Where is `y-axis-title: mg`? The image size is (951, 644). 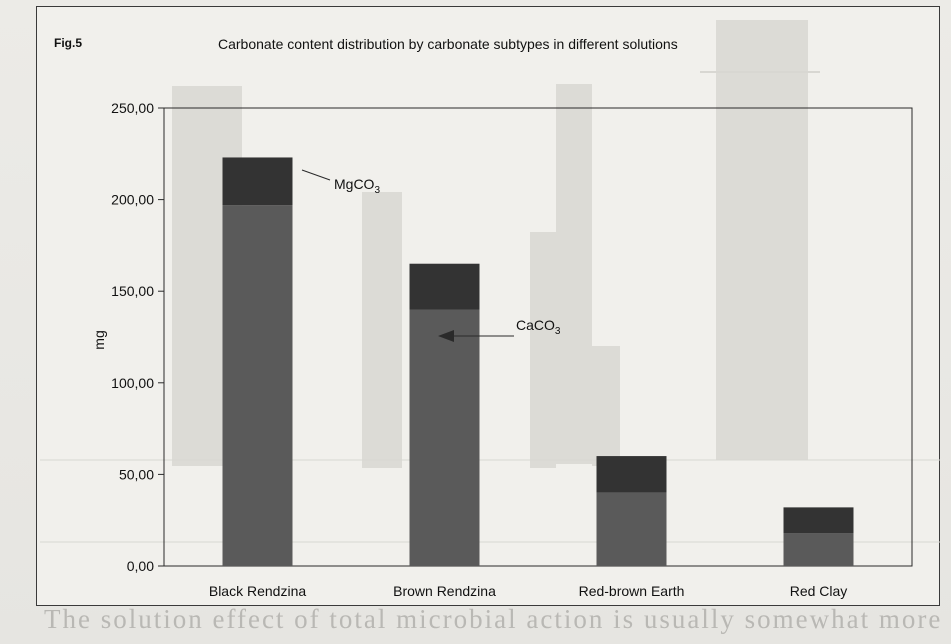 y-axis-title: mg is located at coordinates (99, 339).